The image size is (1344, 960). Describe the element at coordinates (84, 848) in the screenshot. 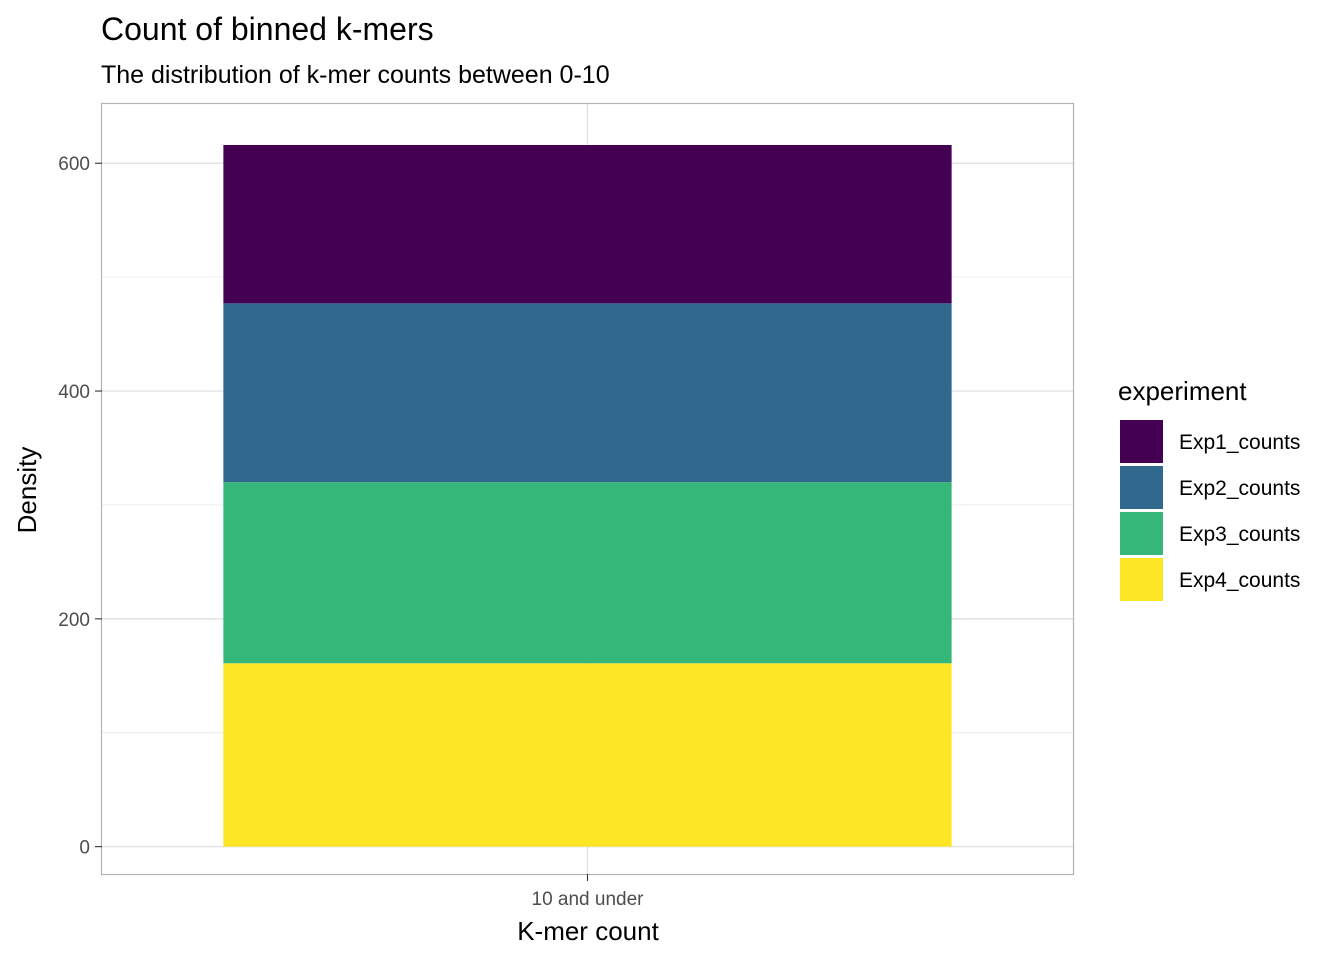

I see `y-tick-label: 0` at that location.